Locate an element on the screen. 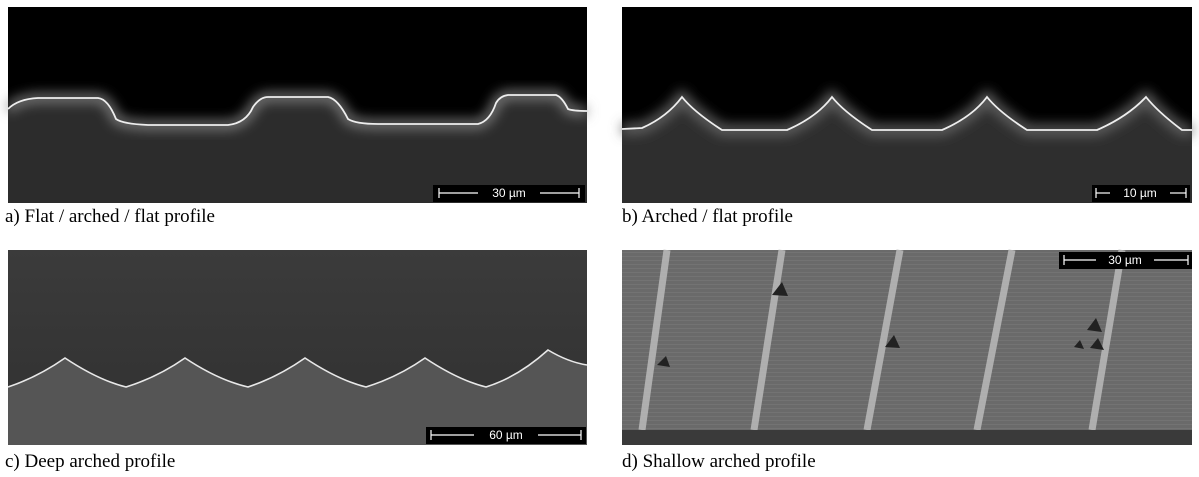 The height and width of the screenshot is (477, 1199). caption: b) Arched / flat profile is located at coordinates (707, 216).